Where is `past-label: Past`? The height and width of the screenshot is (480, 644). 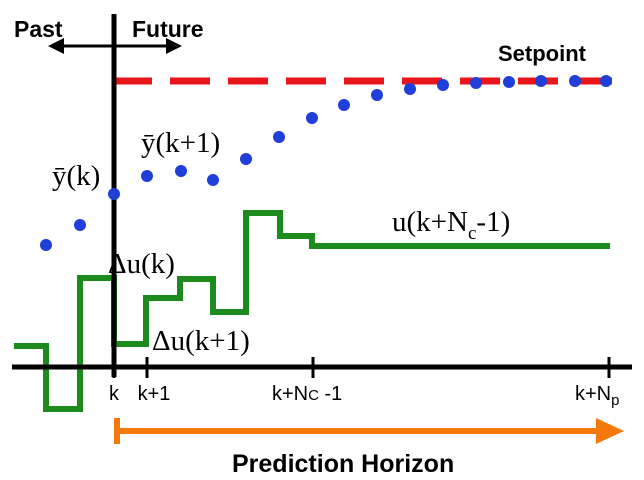
past-label: Past is located at coordinates (38, 29).